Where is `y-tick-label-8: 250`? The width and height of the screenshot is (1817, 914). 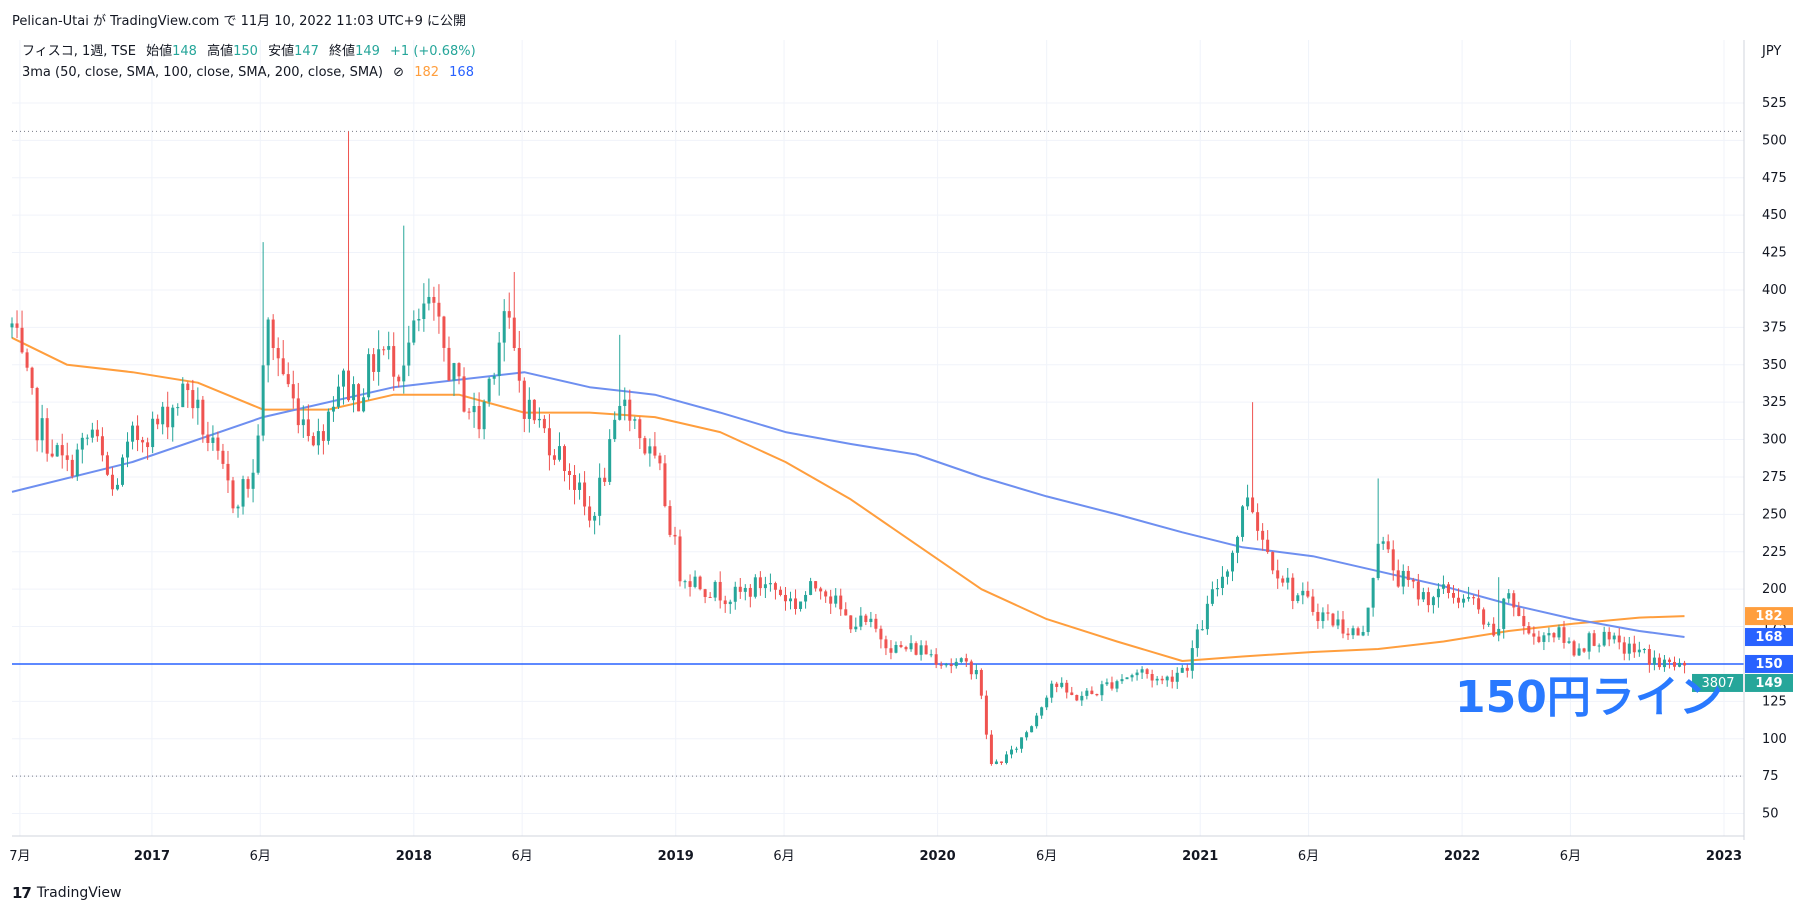
y-tick-label-8: 250 is located at coordinates (1774, 514).